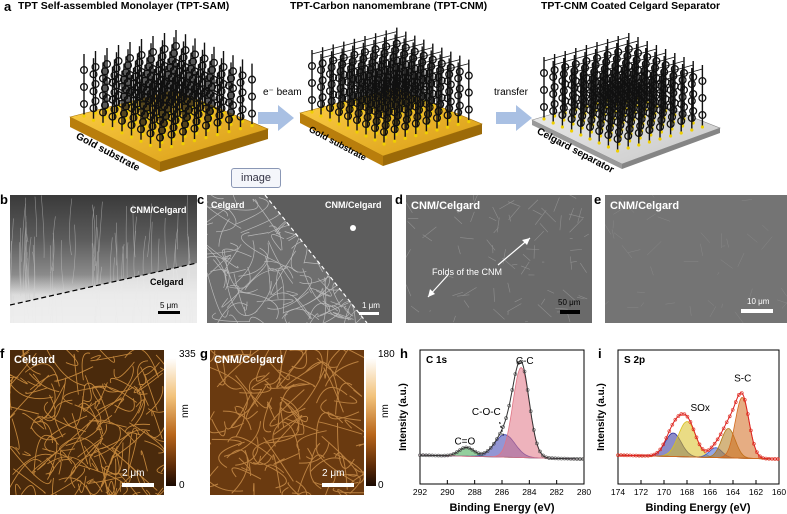  Describe the element at coordinates (420, 492) in the screenshot. I see `tick-label: 292` at that location.